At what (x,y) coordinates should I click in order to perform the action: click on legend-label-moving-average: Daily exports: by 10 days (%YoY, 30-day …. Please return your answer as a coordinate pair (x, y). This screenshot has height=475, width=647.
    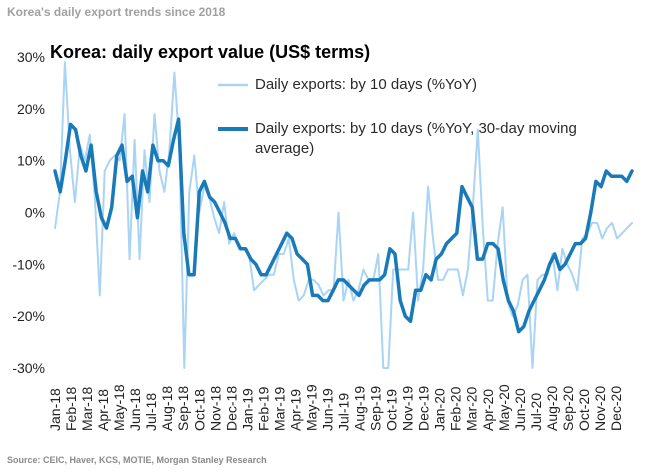
    Looking at the image, I should click on (416, 138).